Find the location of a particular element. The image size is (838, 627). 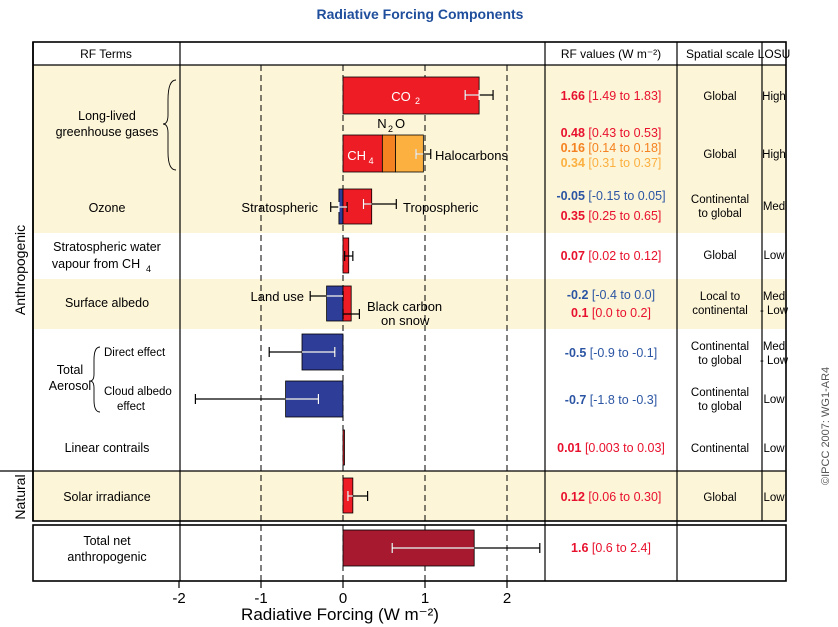

band-ozone is located at coordinates (409, 207).